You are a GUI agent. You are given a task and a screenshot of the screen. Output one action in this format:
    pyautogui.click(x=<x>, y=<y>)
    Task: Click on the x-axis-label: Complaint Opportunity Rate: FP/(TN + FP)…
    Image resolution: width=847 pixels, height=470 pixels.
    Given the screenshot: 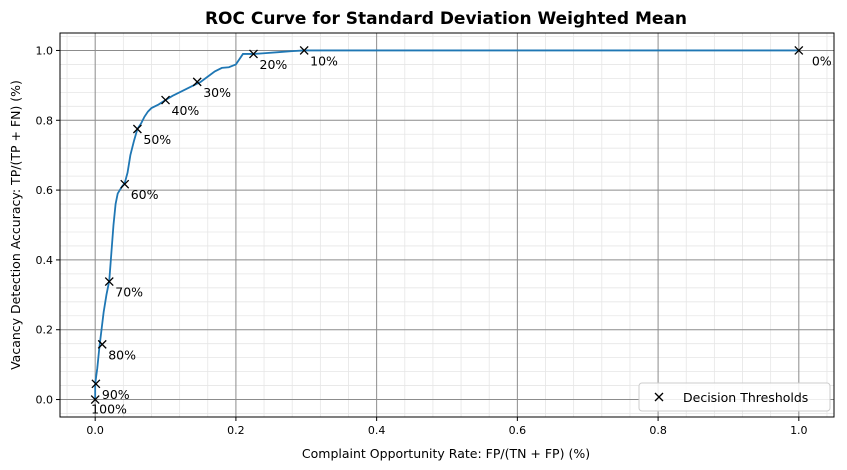 What is the action you would take?
    pyautogui.click(x=446, y=453)
    